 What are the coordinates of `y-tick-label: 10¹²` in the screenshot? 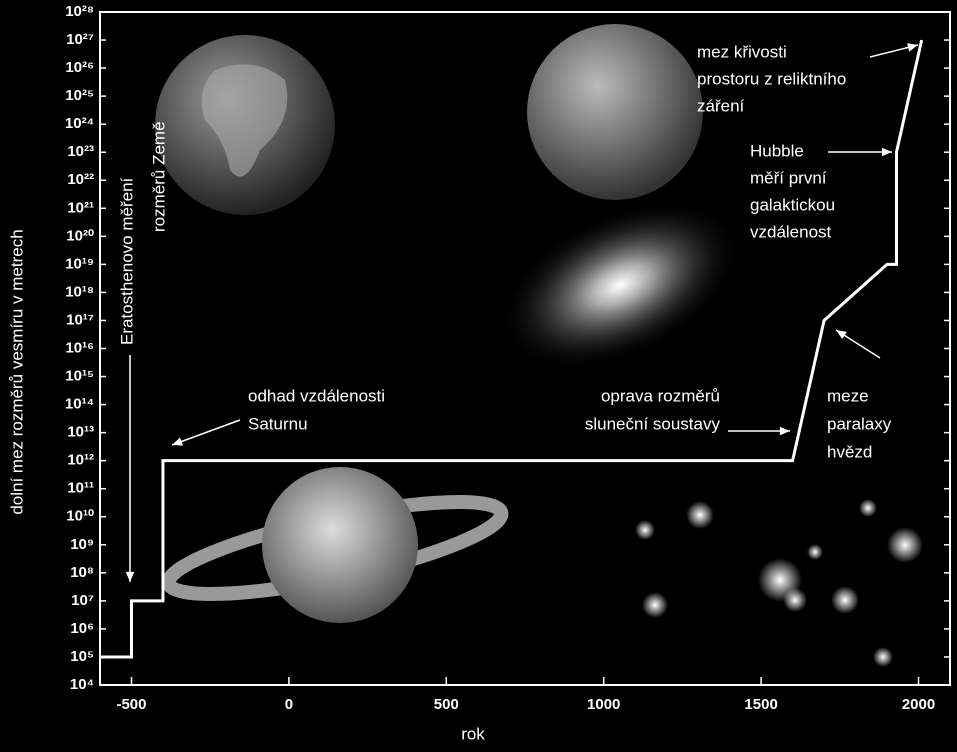 It's located at (80, 460).